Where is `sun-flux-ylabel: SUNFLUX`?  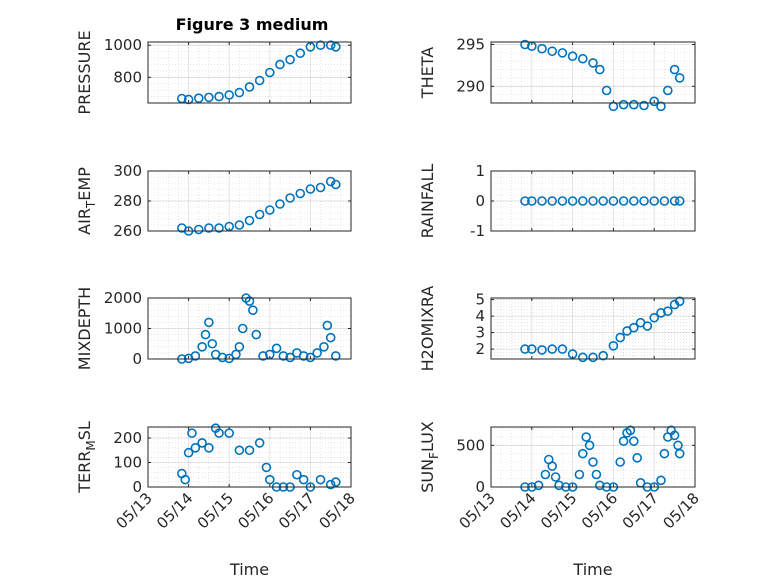 sun-flux-ylabel: SUNFLUX is located at coordinates (429, 457).